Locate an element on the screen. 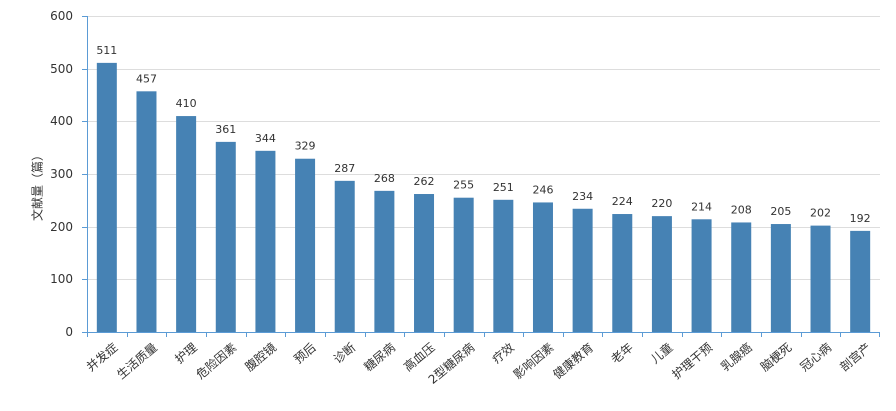  x-tick-label: 腹腔镜 is located at coordinates (260, 357).